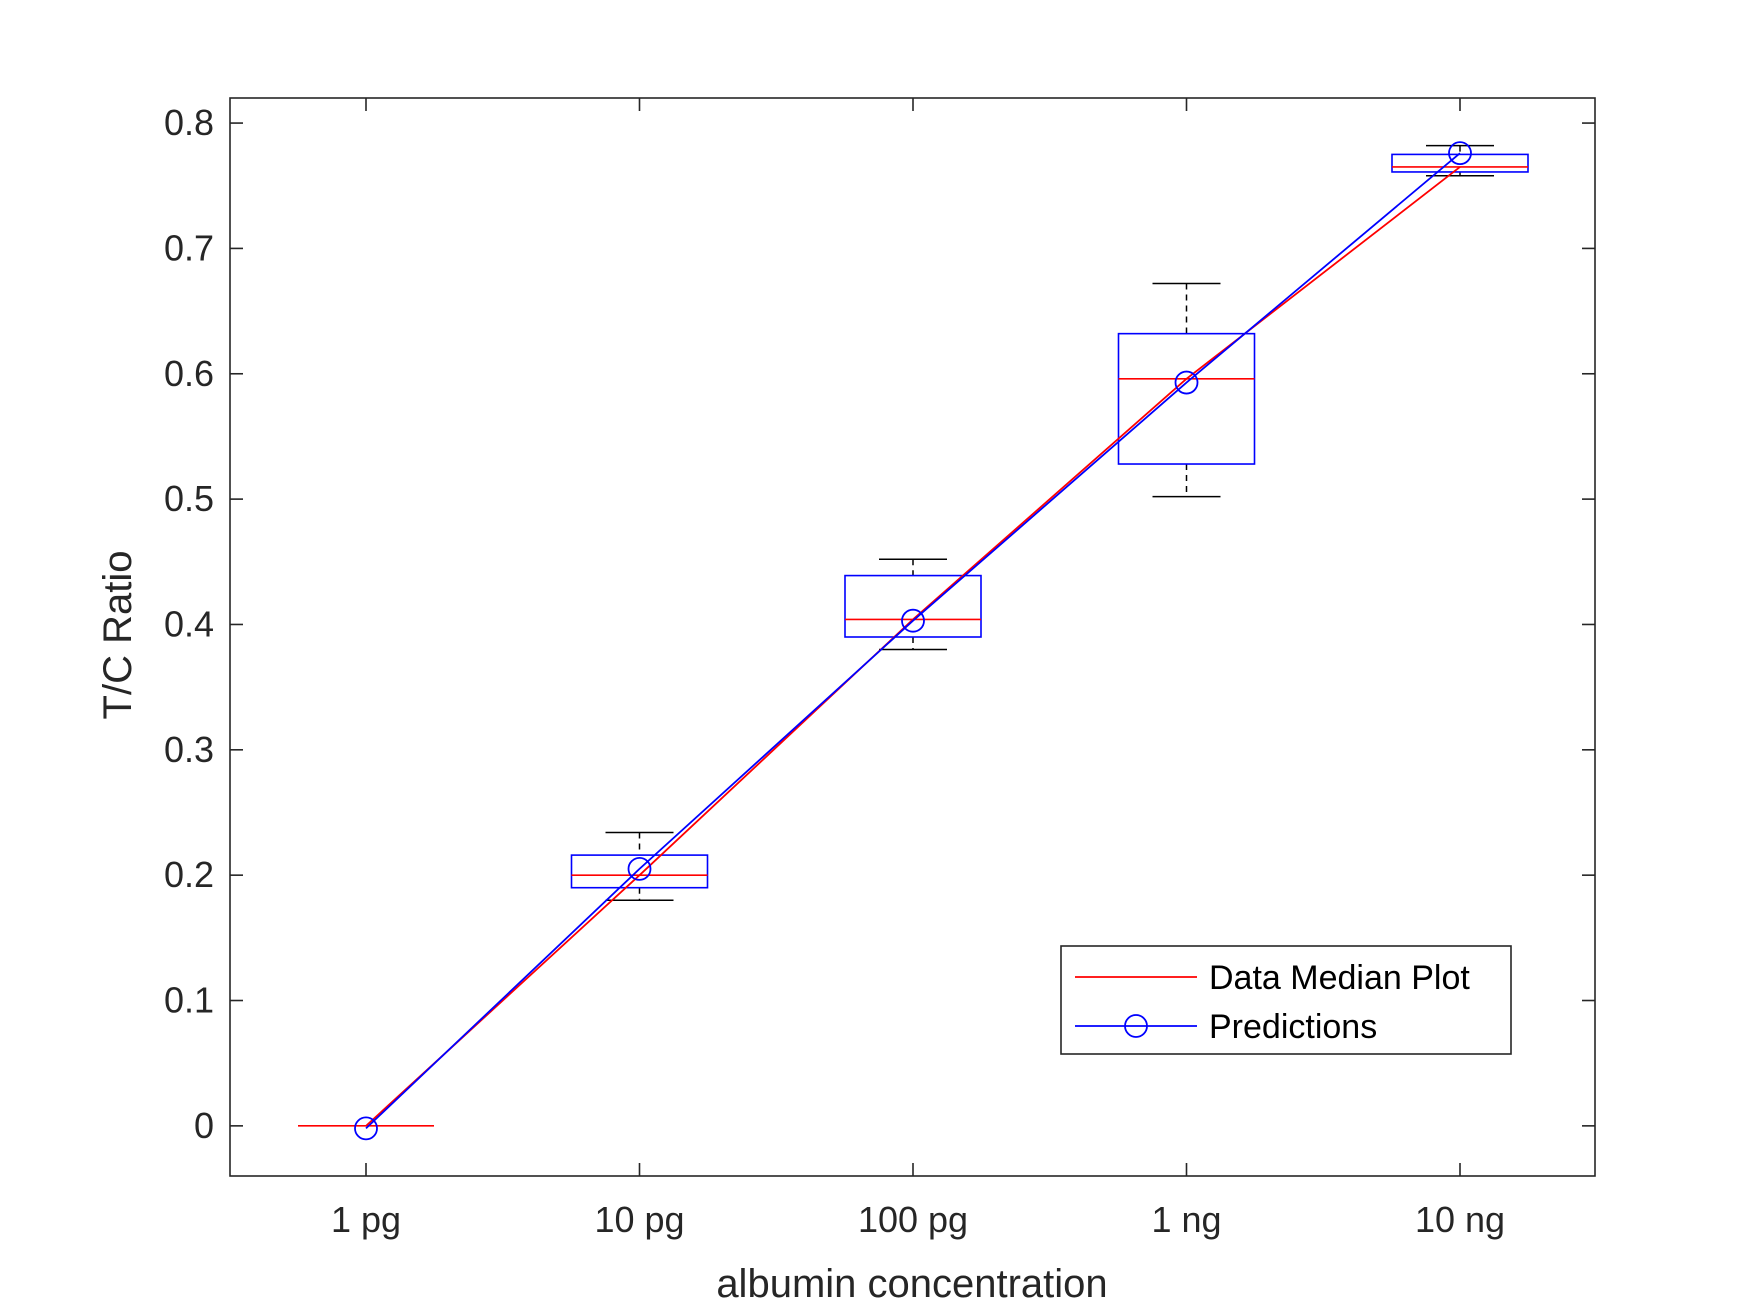 This screenshot has height=1313, width=1750. Describe the element at coordinates (189, 874) in the screenshot. I see `y-tick-label: 0.2` at that location.